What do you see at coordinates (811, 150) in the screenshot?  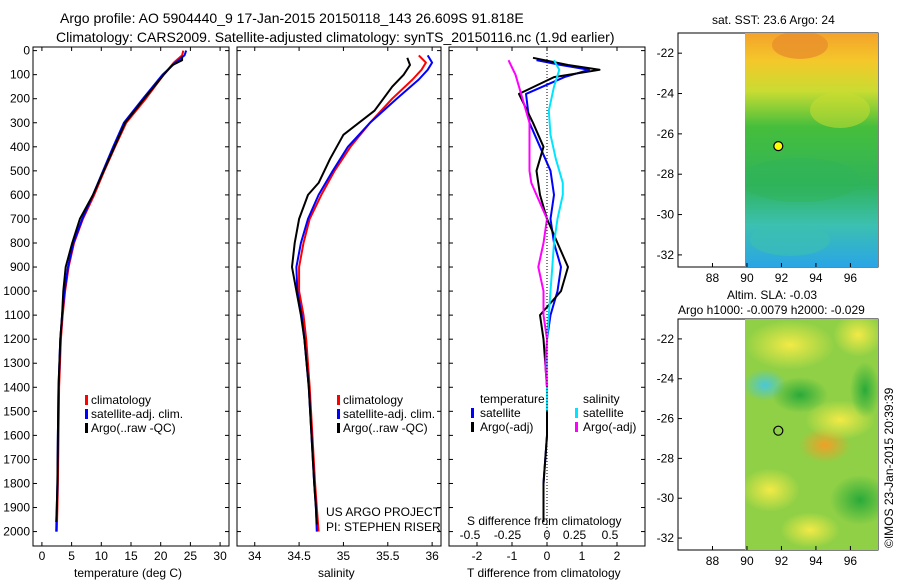 I see `sst-heatmap` at bounding box center [811, 150].